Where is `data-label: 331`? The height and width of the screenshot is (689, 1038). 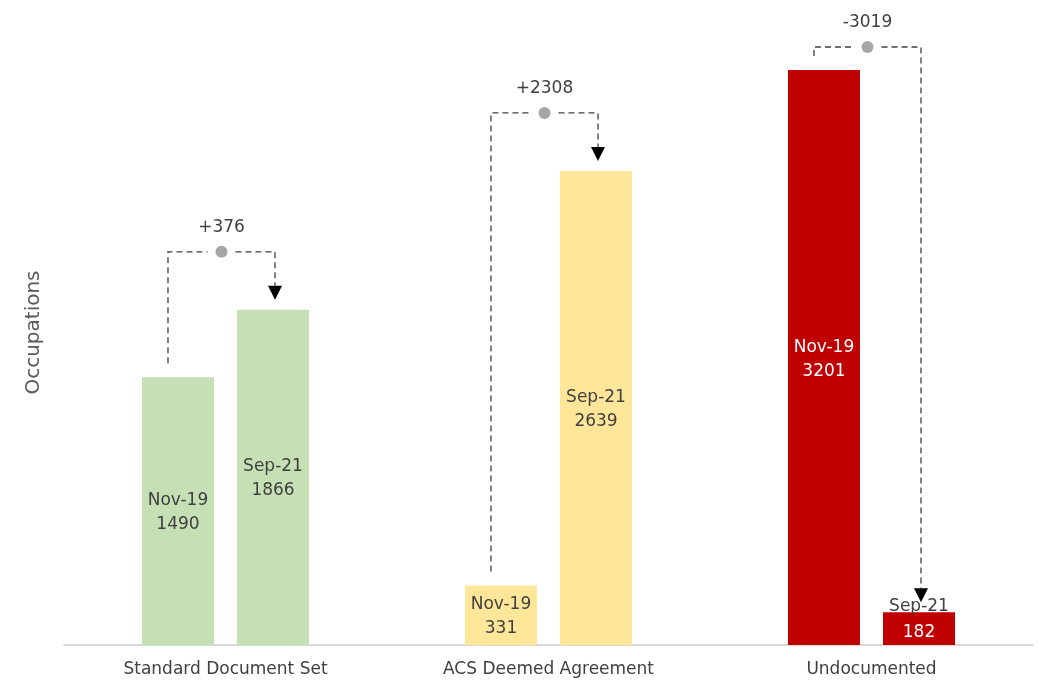 data-label: 331 is located at coordinates (501, 627).